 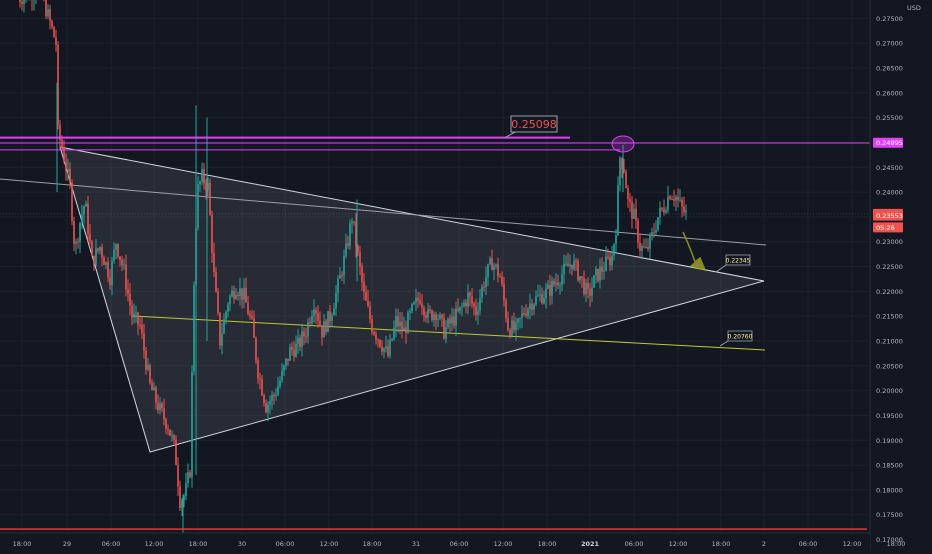 What do you see at coordinates (111, 544) in the screenshot?
I see `time-tick-label: 06:00` at bounding box center [111, 544].